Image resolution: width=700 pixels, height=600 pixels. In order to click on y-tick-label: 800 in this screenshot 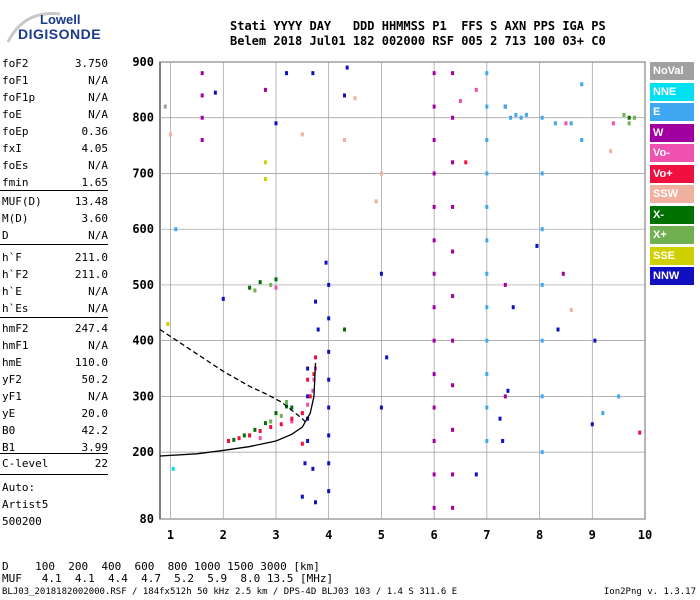, I will do `click(143, 118)`.